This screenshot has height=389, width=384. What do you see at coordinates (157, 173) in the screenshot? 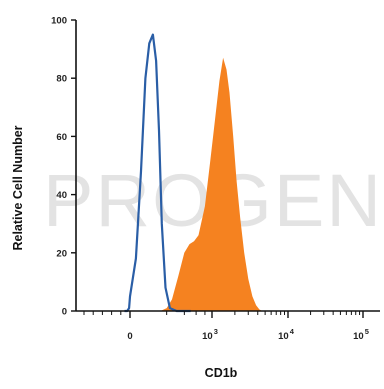
I see `isotype-control-histogram-line` at bounding box center [157, 173].